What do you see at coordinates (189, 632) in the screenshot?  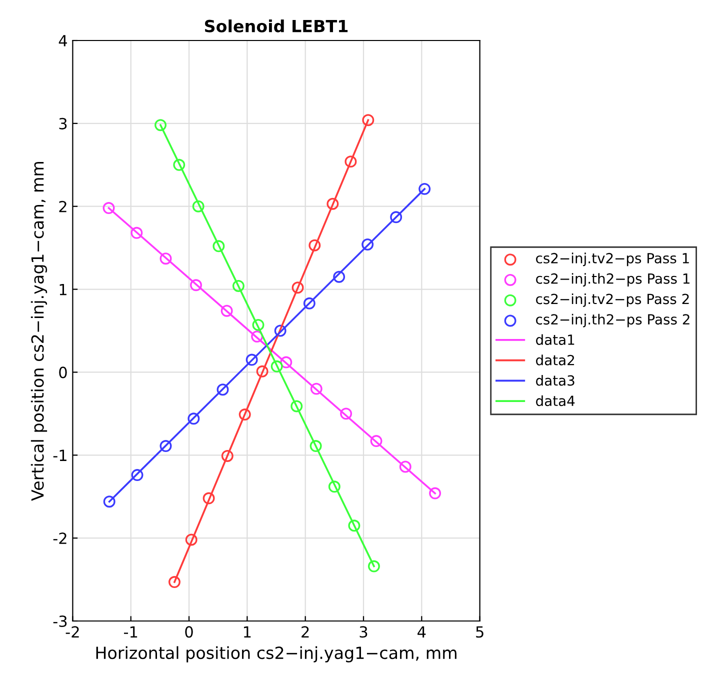 I see `x-tick-label: 0` at bounding box center [189, 632].